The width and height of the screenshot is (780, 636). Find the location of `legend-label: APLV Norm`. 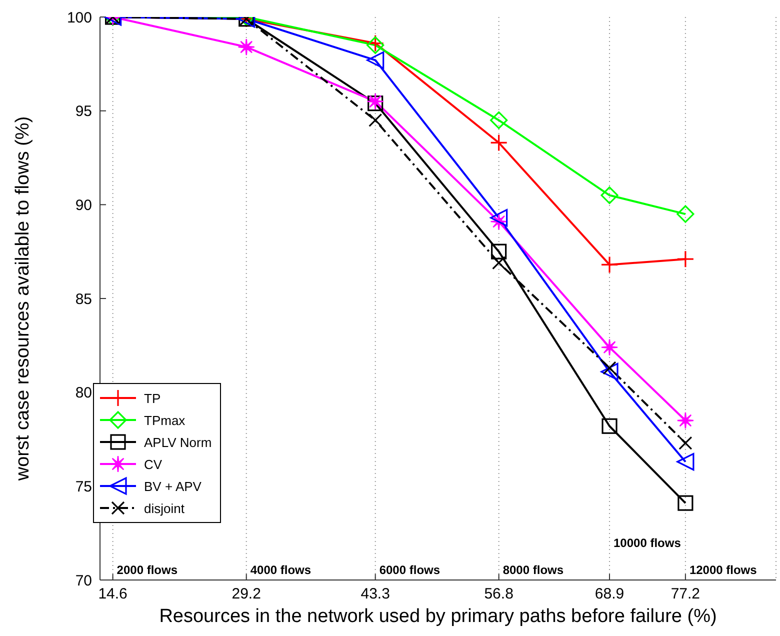

legend-label: APLV Norm is located at coordinates (178, 442).